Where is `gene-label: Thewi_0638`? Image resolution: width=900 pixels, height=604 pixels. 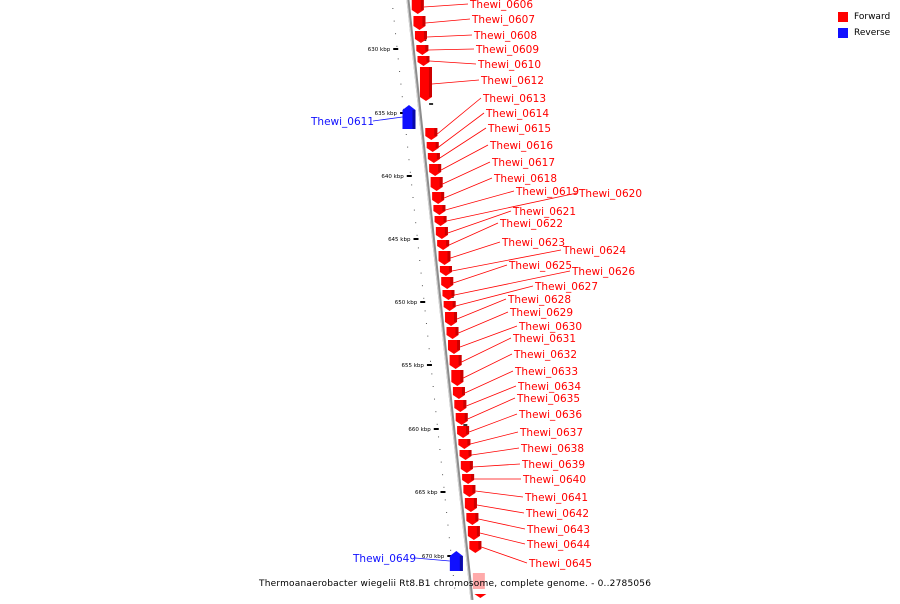 gene-label: Thewi_0638 is located at coordinates (552, 449).